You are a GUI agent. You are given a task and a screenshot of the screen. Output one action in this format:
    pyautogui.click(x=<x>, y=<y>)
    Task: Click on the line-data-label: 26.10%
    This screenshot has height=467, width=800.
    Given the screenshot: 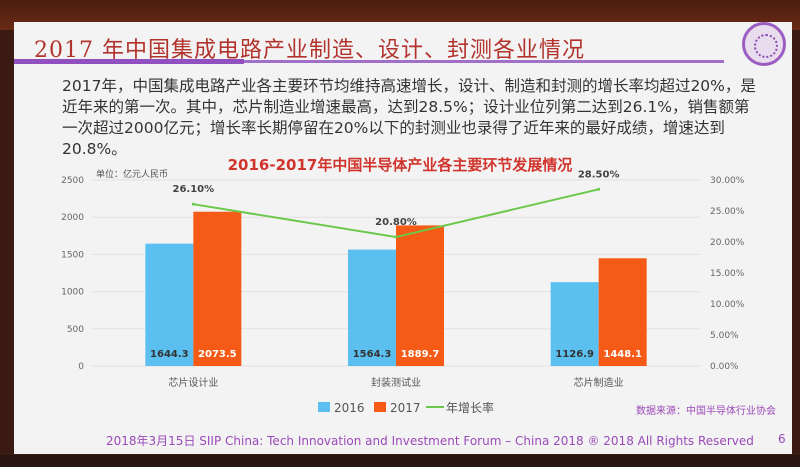 What is the action you would take?
    pyautogui.click(x=194, y=189)
    